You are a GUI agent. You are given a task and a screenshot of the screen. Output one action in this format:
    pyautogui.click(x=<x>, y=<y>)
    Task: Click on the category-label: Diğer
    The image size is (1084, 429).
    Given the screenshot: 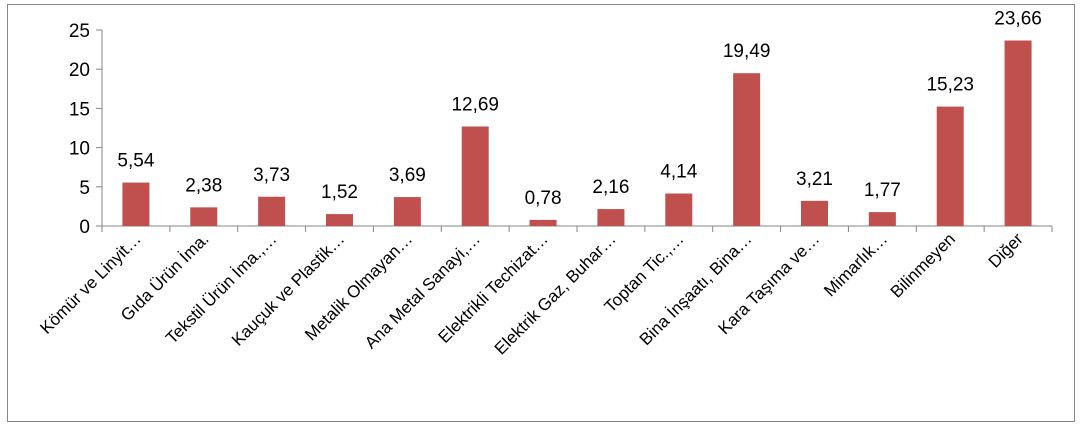 What is the action you would take?
    pyautogui.click(x=1006, y=250)
    